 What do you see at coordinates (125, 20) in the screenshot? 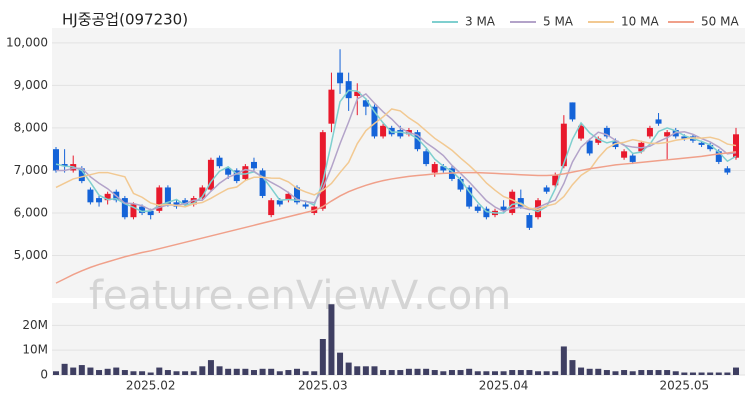
I see `chart-title: HJ중공업(097230)` at bounding box center [125, 20].